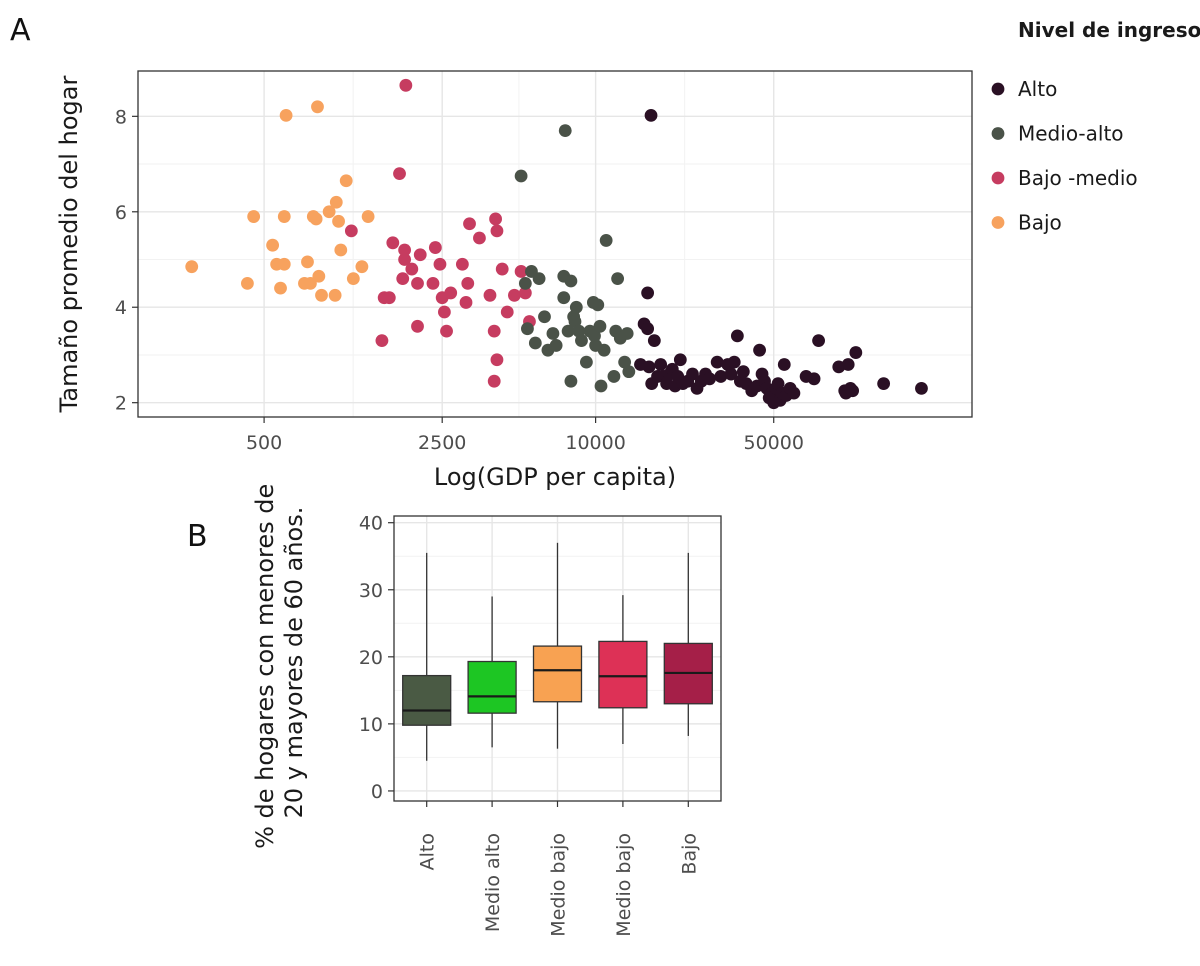 The width and height of the screenshot is (1200, 966). Describe the element at coordinates (1078, 178) in the screenshot. I see `legend-label: Bajo -medio` at that location.